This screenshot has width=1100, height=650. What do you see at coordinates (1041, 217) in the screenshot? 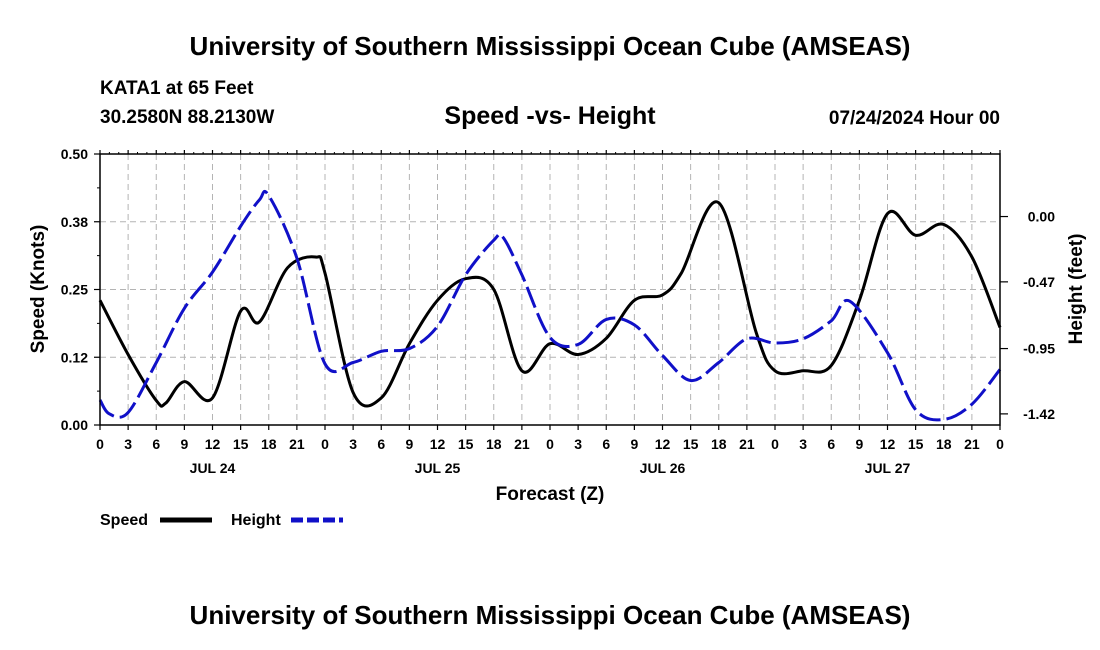
I see `y2-tick-label: 0.00` at bounding box center [1041, 217].